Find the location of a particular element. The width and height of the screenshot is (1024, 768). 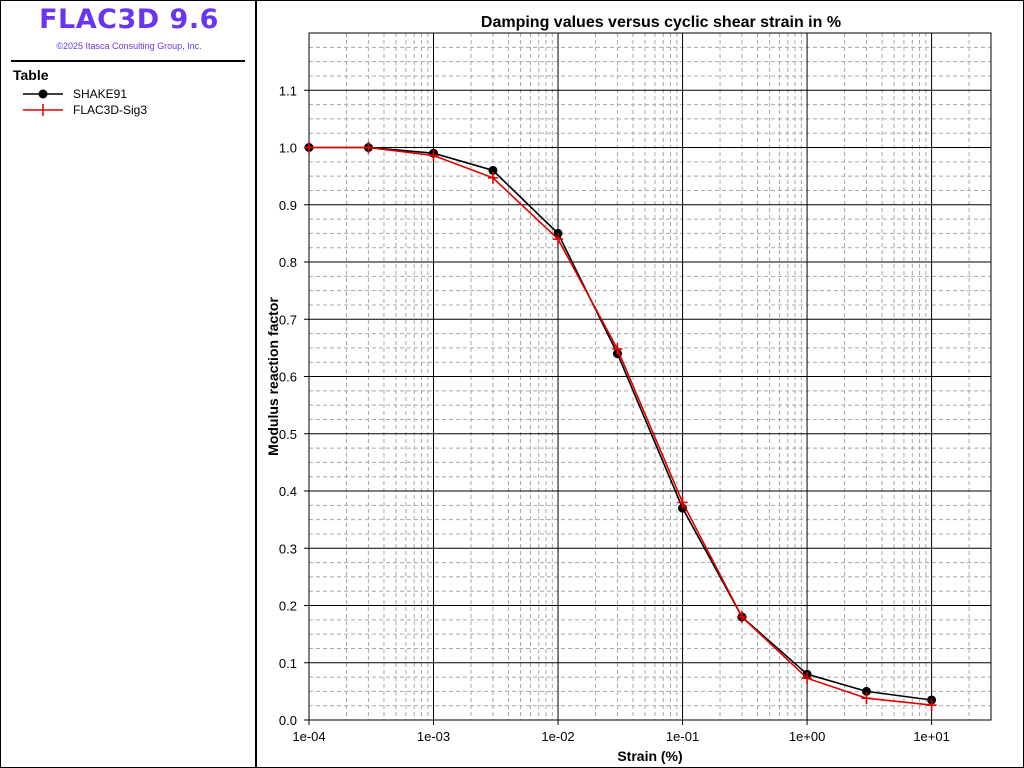

y-tick-label: 0.7 is located at coordinates (288, 319).